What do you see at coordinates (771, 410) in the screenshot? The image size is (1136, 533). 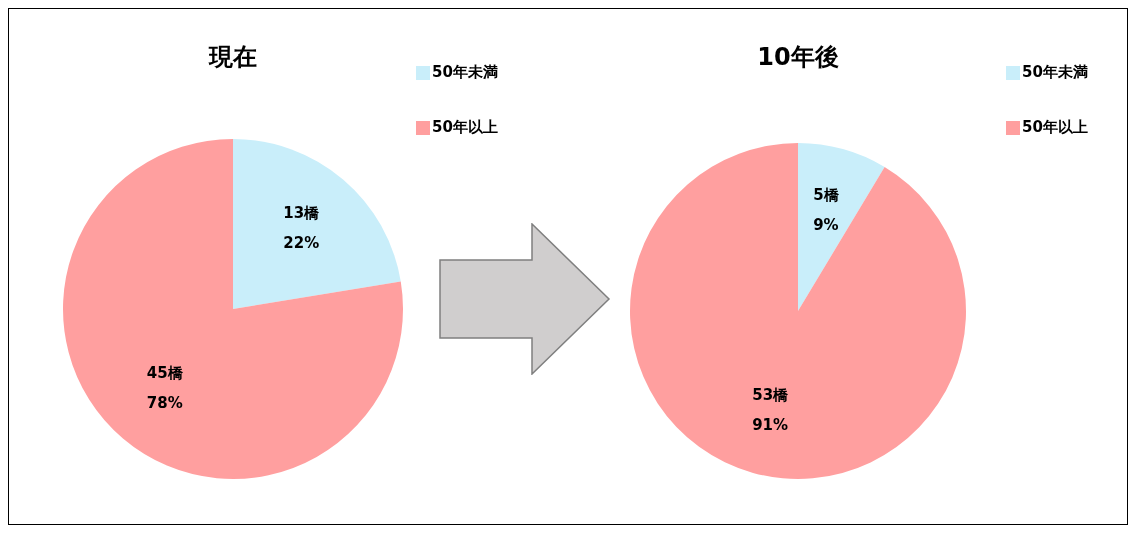 I see `data-label: 53橋 91%` at bounding box center [771, 410].